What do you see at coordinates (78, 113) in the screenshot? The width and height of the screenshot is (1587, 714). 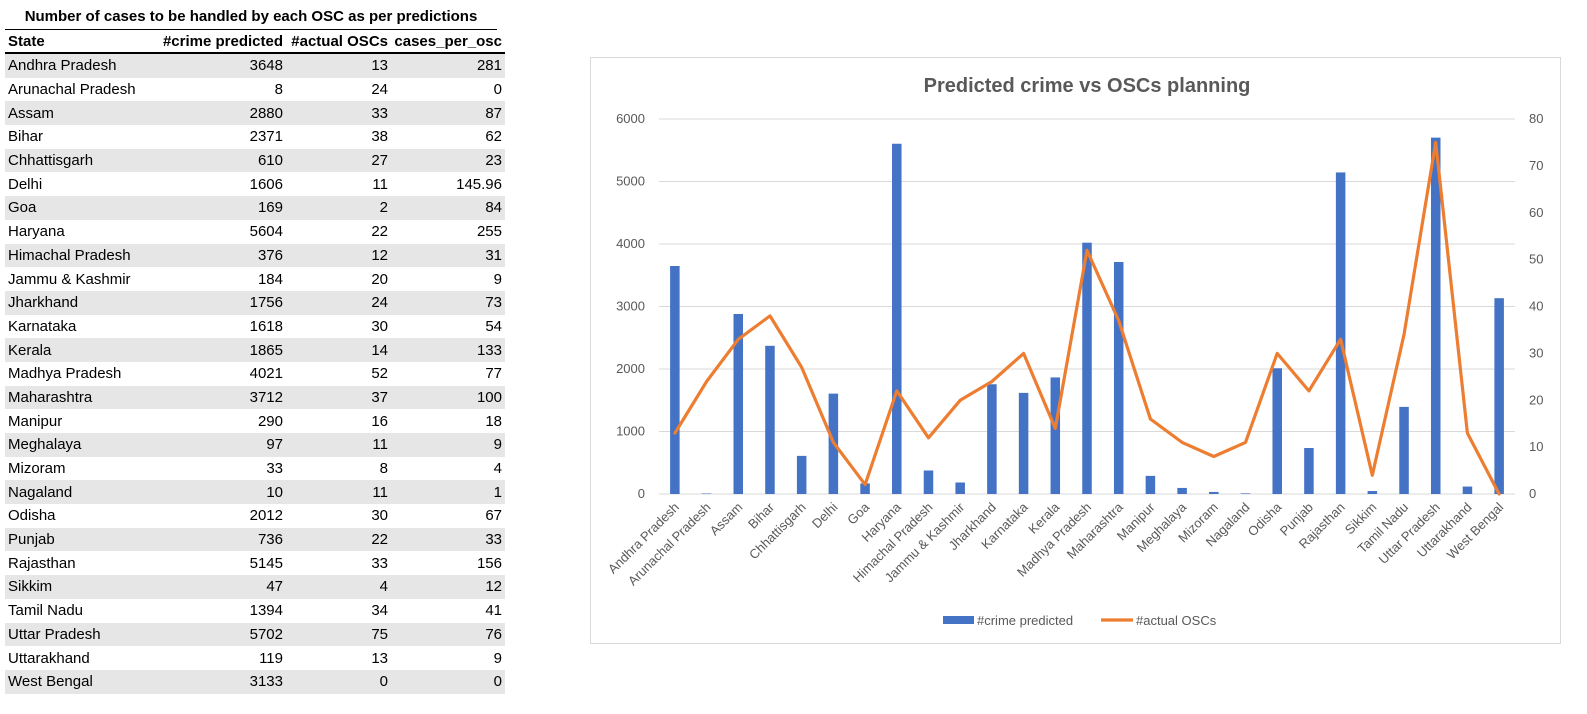 I see `cell-state: Assam` at bounding box center [78, 113].